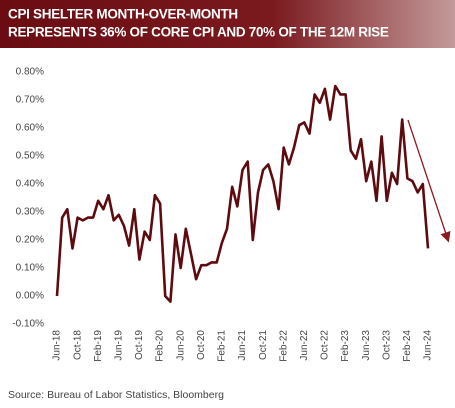  What do you see at coordinates (30, 268) in the screenshot?
I see `y-tick-label: 0.10%` at bounding box center [30, 268].